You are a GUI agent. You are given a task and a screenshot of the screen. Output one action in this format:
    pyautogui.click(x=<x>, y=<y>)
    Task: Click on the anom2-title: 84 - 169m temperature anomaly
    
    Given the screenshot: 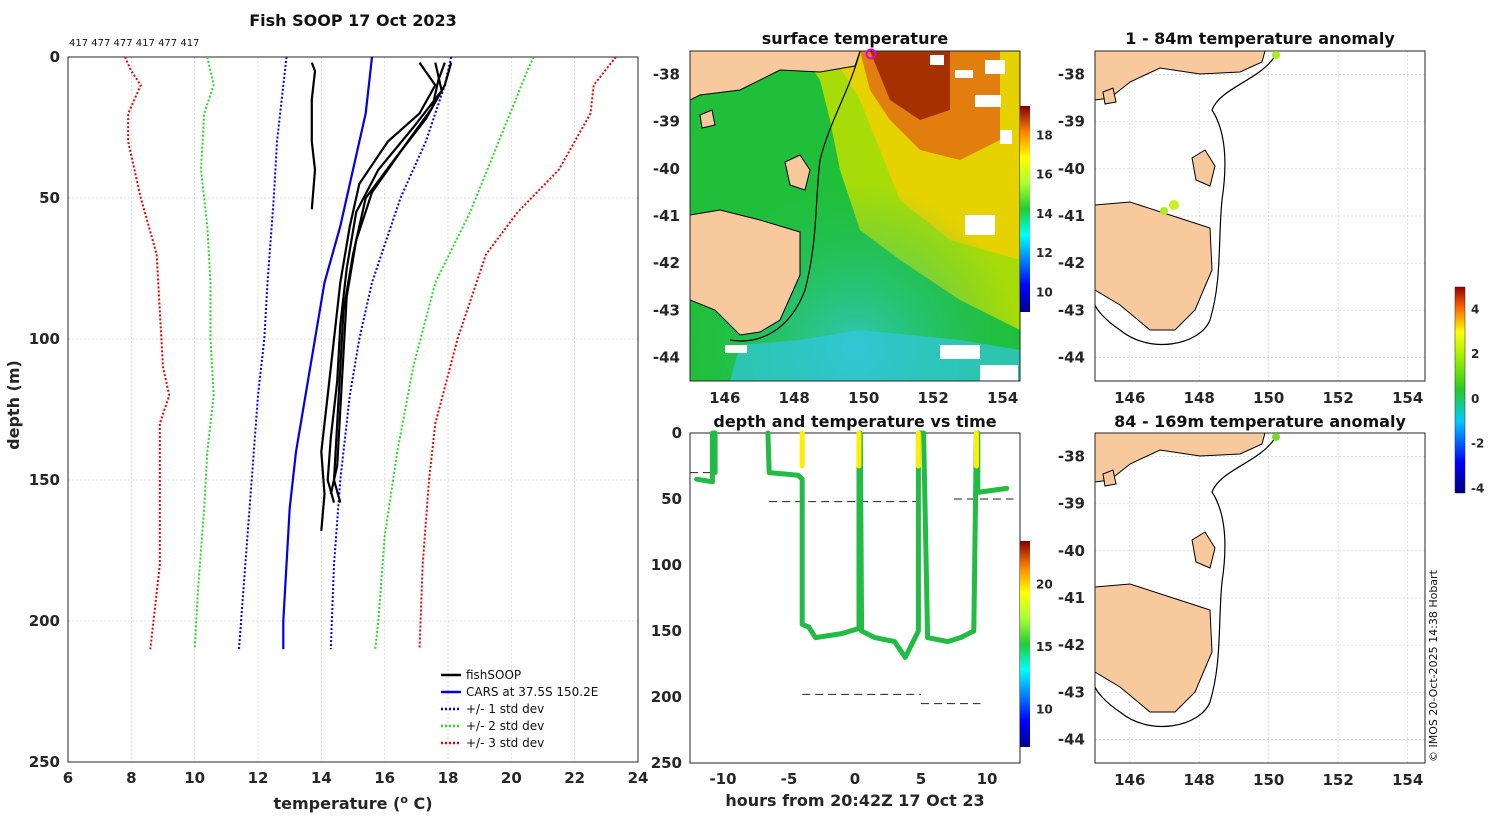 What is the action you would take?
    pyautogui.click(x=1260, y=421)
    